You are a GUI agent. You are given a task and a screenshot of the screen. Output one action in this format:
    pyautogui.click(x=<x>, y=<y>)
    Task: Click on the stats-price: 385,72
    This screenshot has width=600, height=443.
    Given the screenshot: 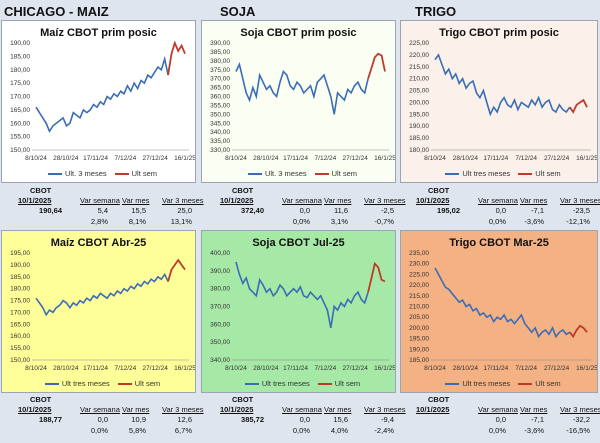 What is the action you would take?
    pyautogui.click(x=252, y=419)
    